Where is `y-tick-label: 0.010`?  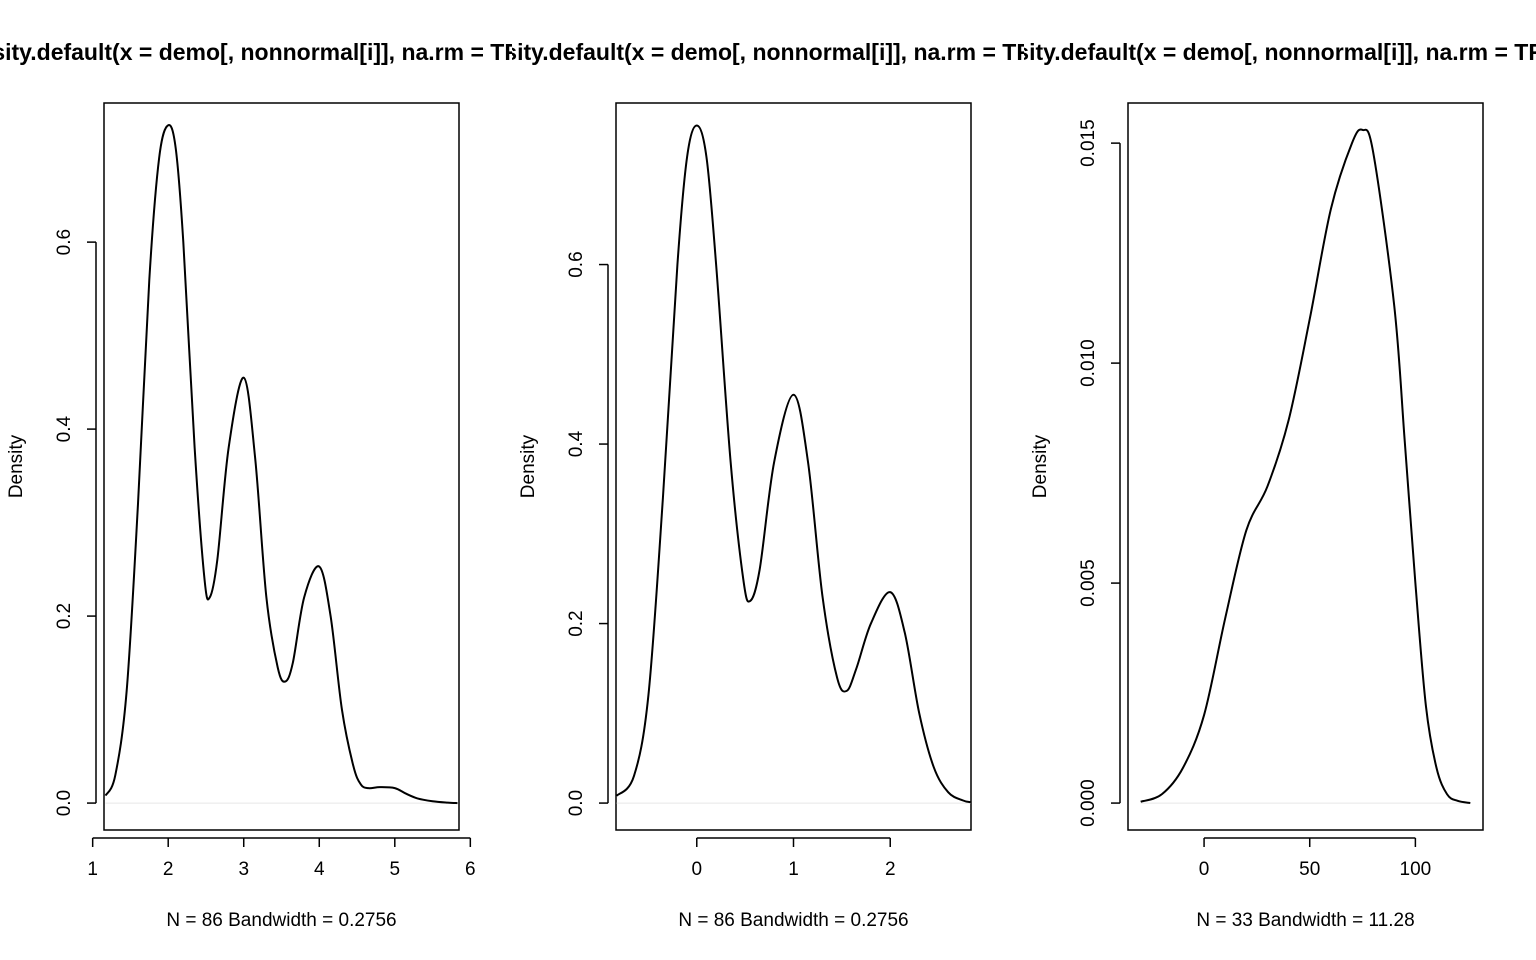 y-tick-label: 0.010 is located at coordinates (1088, 363).